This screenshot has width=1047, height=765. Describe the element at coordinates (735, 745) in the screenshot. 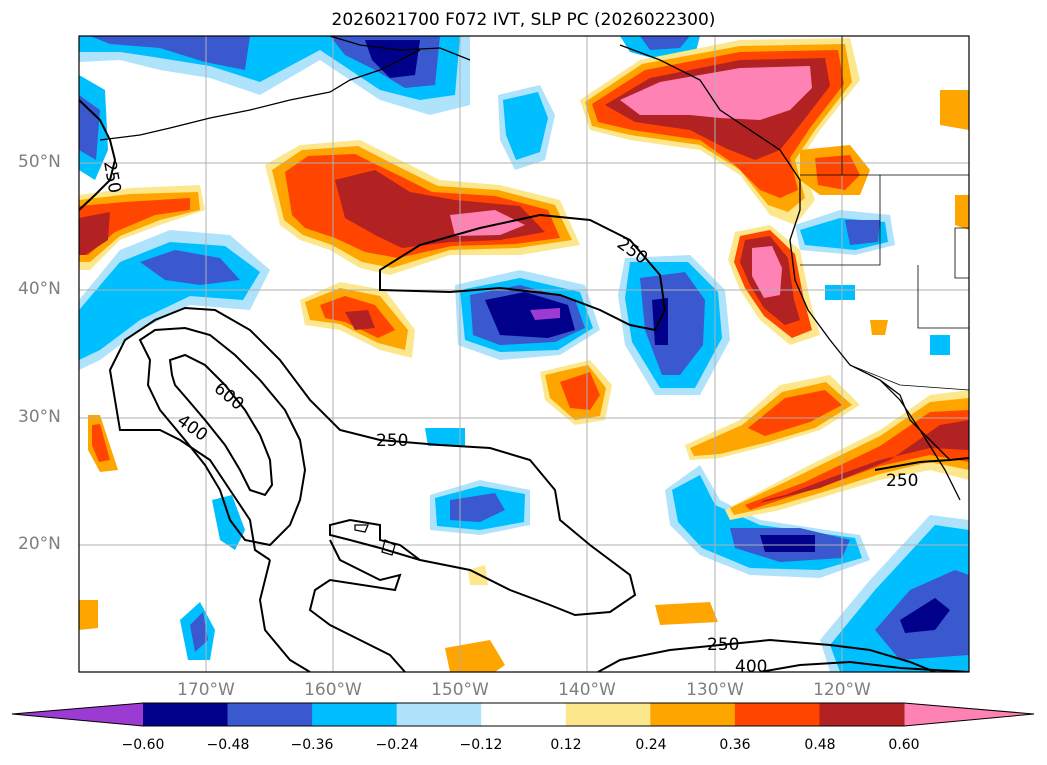

I see `colorbar-tick: 0.36` at that location.